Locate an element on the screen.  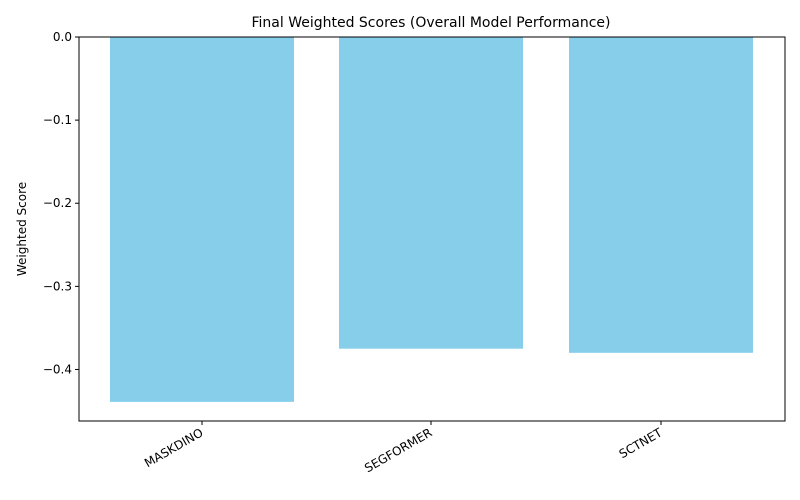
bar-sctnet is located at coordinates (661, 195).